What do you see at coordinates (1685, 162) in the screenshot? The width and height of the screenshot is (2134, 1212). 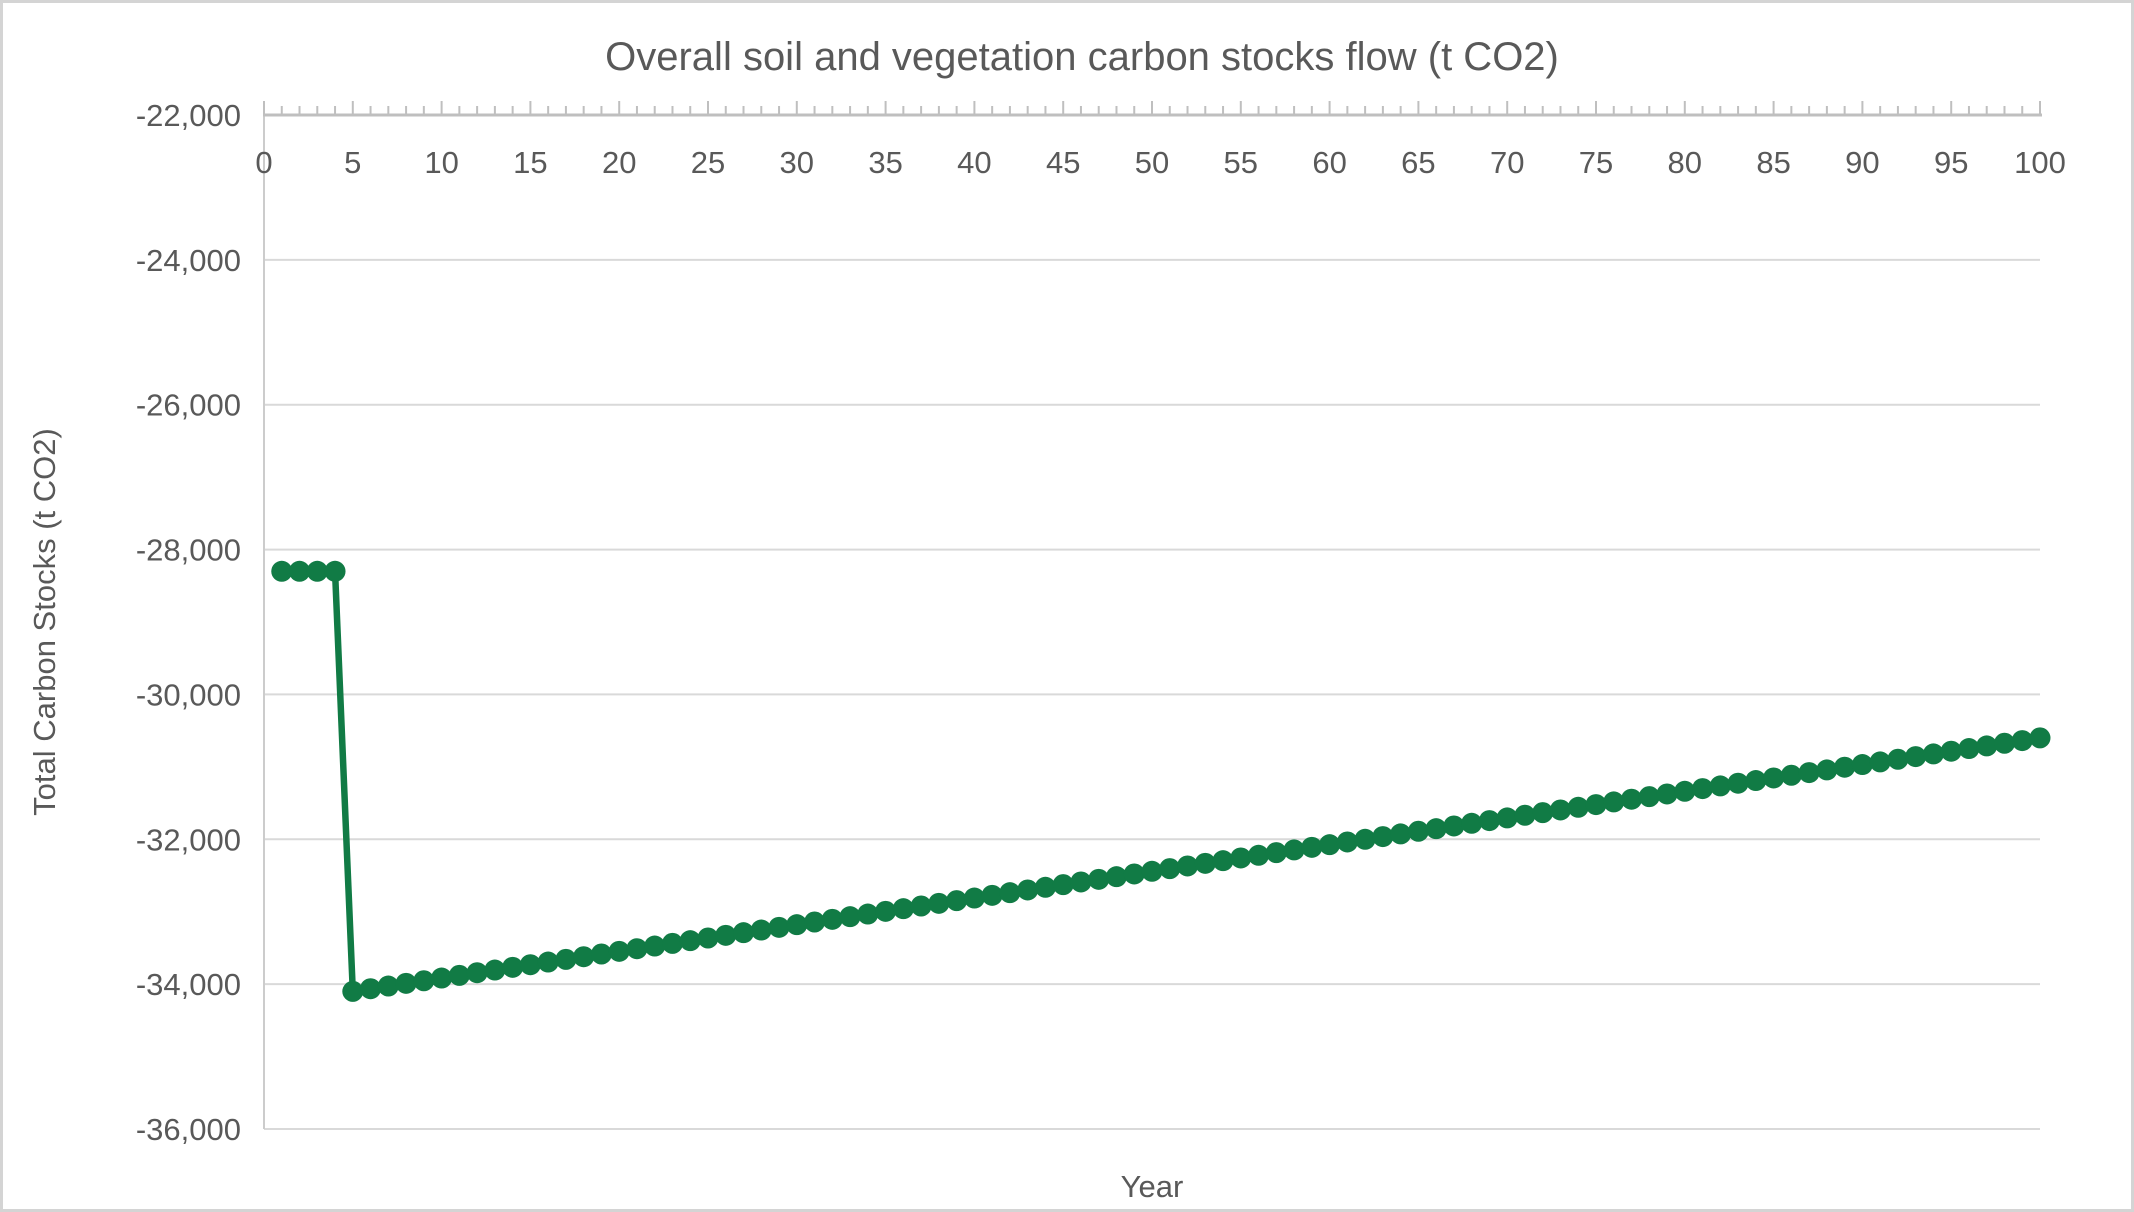 I see `x-tick-label: 80` at bounding box center [1685, 162].